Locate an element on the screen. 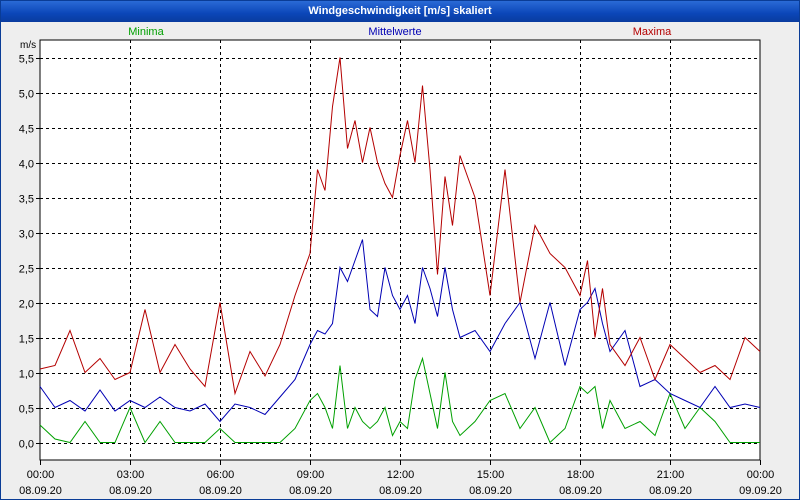 This screenshot has height=500, width=800. y-axis: m/s 0,0 0,5 1,0 1,5 2,0 2,5 3,0 3,5 4,0 4,5 5,0 5,5 is located at coordinates (29, 245).